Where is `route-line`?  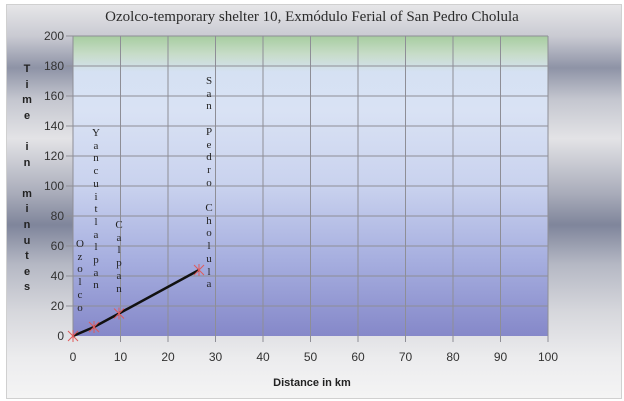
route-line is located at coordinates (136, 303).